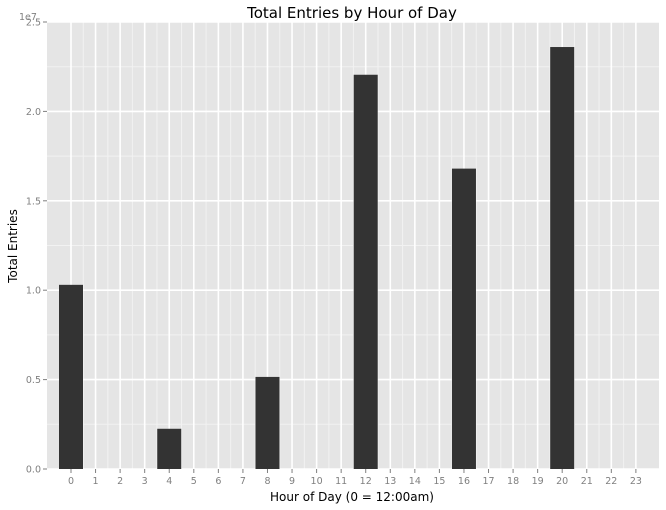  What do you see at coordinates (464, 481) in the screenshot?
I see `x-tick-label: 16` at bounding box center [464, 481].